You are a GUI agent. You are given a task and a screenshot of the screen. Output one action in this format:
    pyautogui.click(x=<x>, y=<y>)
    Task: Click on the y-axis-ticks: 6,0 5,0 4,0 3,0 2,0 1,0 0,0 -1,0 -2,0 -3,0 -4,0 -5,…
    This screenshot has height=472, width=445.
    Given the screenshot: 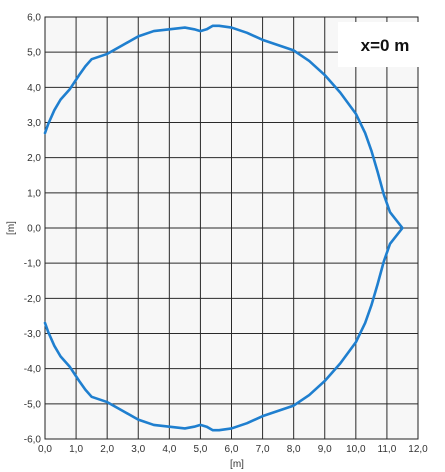 What is the action you would take?
    pyautogui.click(x=33, y=229)
    